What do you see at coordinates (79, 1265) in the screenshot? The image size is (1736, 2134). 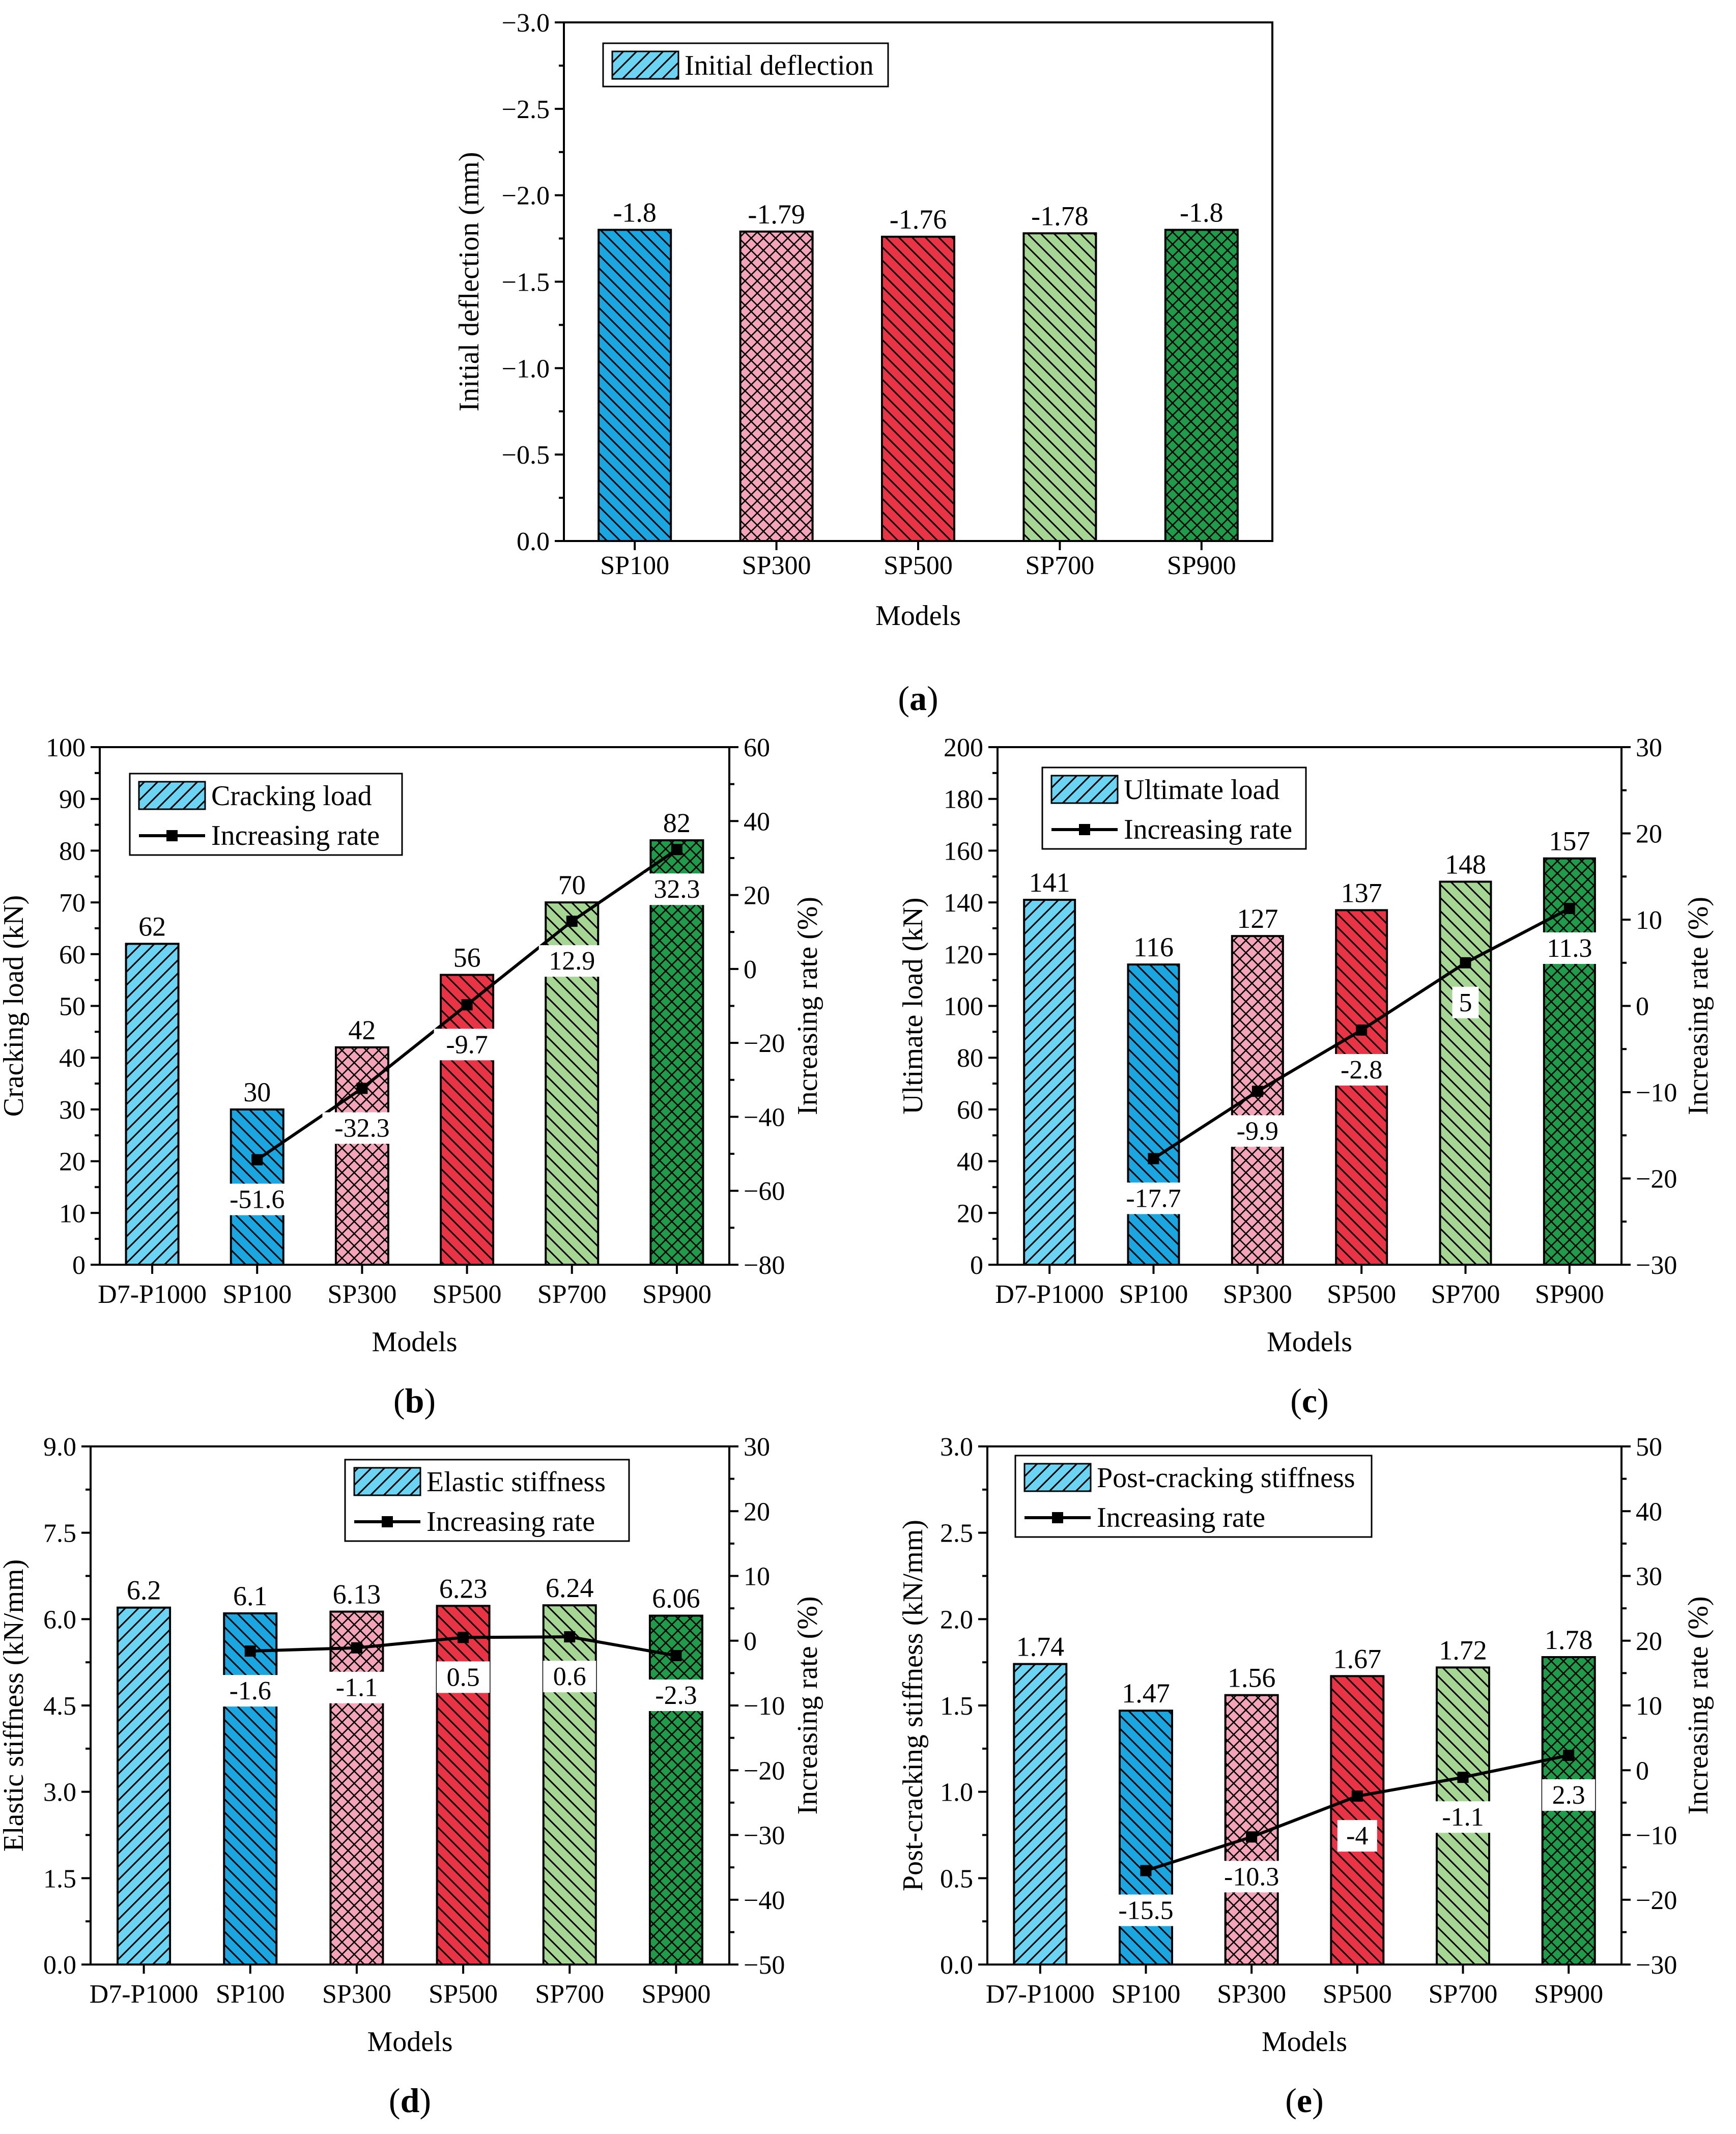 I see `y-tick-label: 0` at bounding box center [79, 1265].